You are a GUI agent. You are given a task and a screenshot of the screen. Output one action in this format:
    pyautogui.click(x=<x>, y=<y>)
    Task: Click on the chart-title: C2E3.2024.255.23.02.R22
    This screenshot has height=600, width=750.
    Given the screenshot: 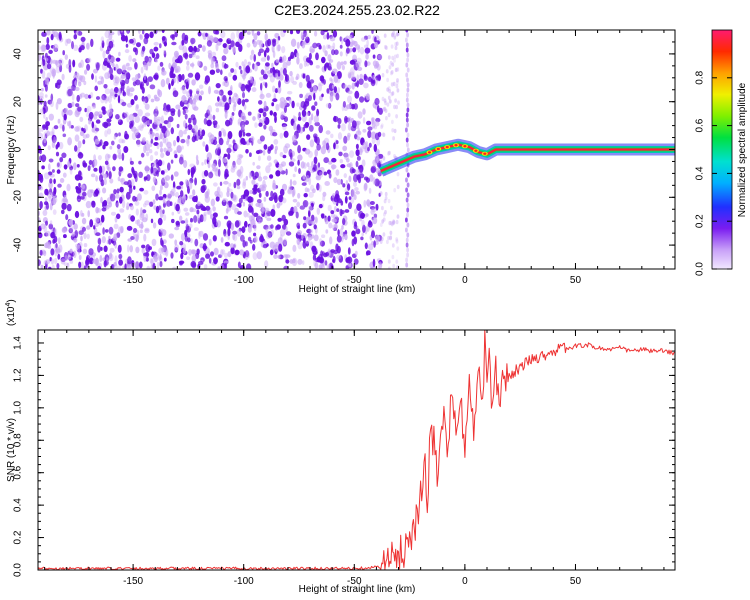 What is the action you would take?
    pyautogui.click(x=357, y=10)
    